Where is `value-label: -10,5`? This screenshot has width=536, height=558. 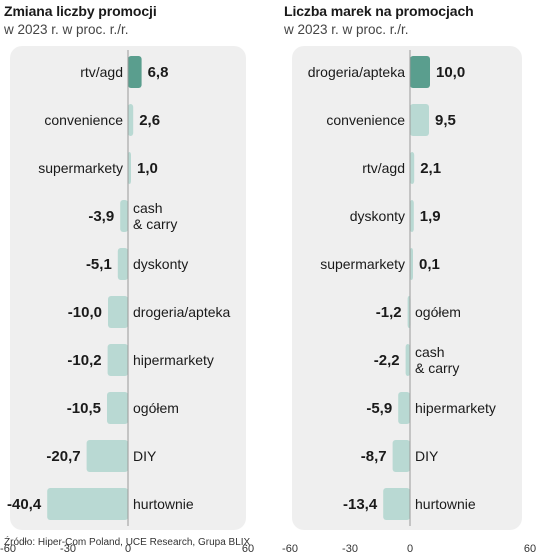 value-label: -10,5 is located at coordinates (84, 408).